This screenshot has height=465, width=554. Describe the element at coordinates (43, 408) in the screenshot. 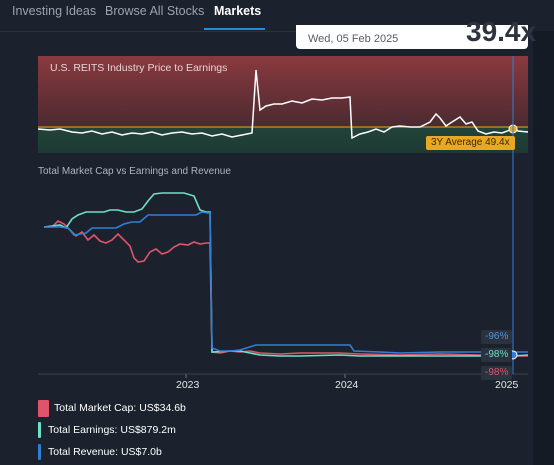

I see `market-cap-swatch` at that location.